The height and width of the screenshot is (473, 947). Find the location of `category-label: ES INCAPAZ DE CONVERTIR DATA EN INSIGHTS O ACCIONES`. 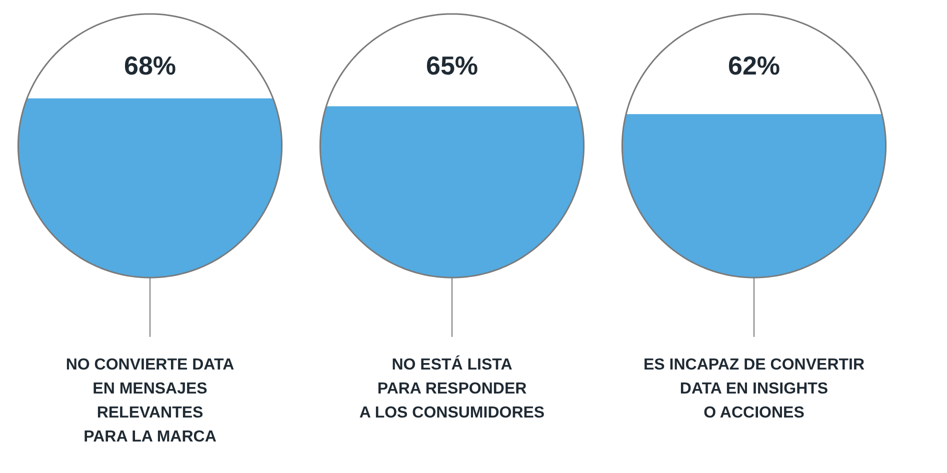

category-label: ES INCAPAZ DE CONVERTIR DATA EN INSIGHTS O ACCIONES is located at coordinates (754, 389).